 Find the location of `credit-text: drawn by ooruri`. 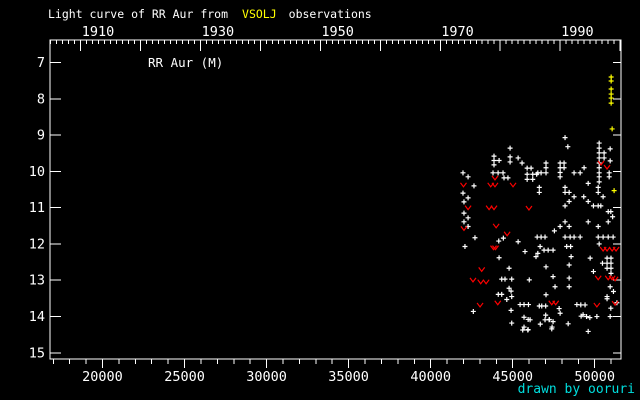

credit-text: drawn by ooruri is located at coordinates (576, 389).